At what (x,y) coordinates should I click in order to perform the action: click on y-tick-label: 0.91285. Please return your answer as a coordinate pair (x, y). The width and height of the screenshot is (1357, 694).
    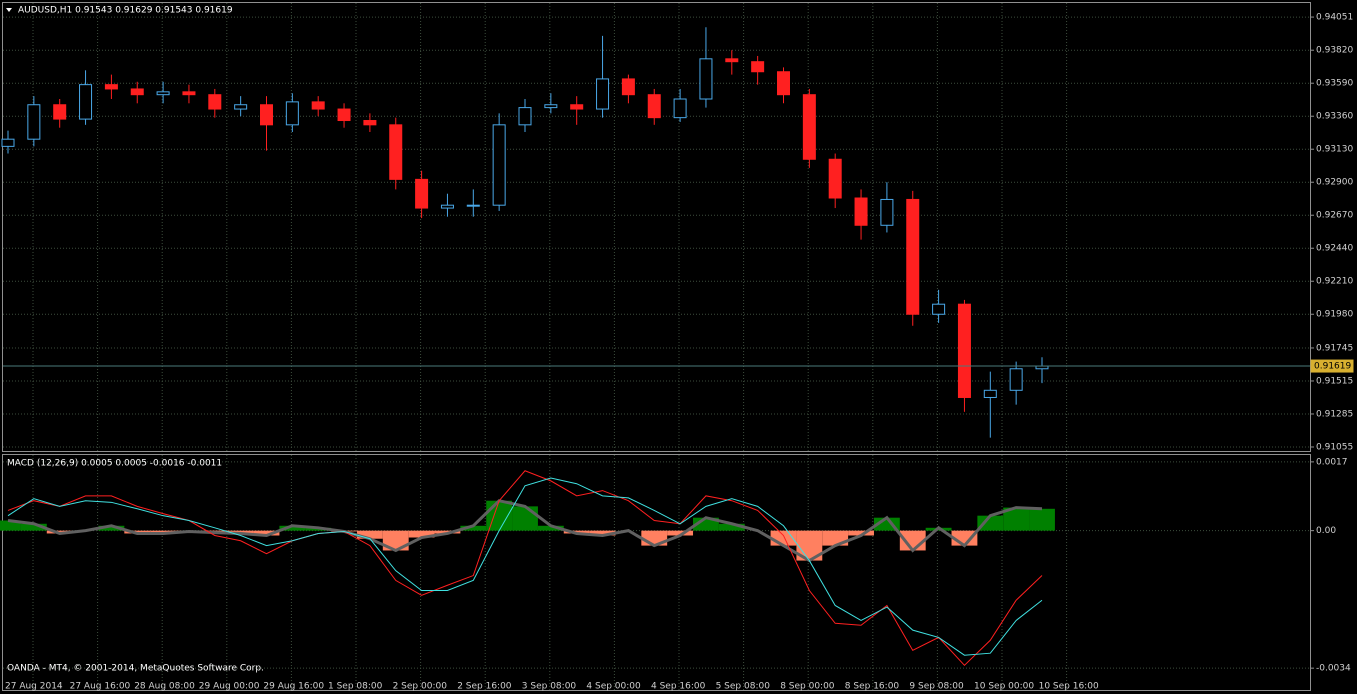
    Looking at the image, I should click on (1334, 414).